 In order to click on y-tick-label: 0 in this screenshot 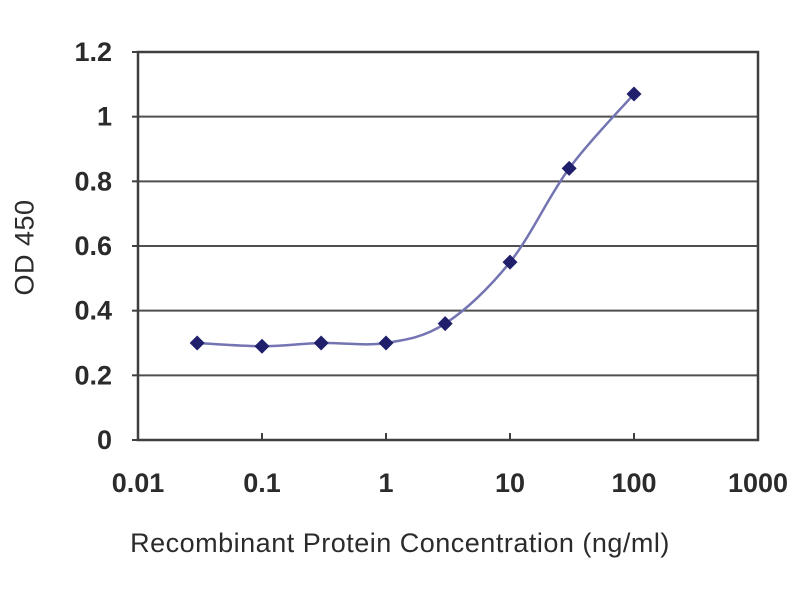, I will do `click(104, 440)`.